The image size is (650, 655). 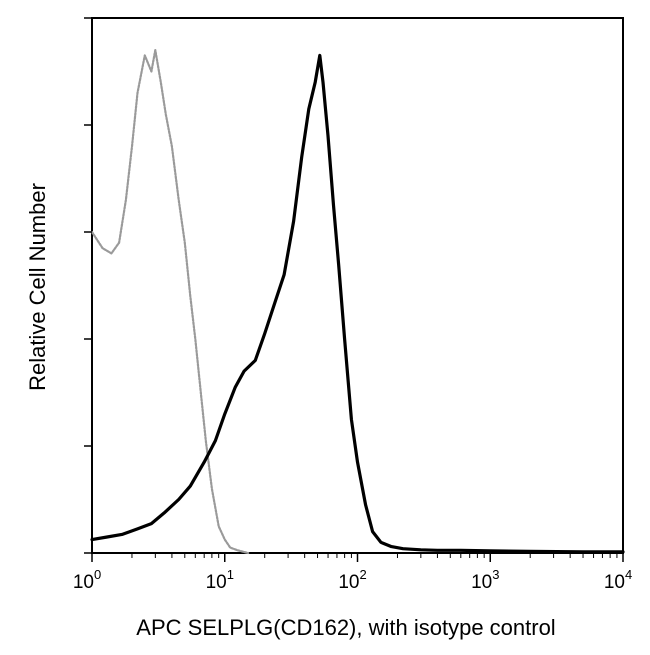 What do you see at coordinates (618, 580) in the screenshot?
I see `x-tick-label: 10⁴` at bounding box center [618, 580].